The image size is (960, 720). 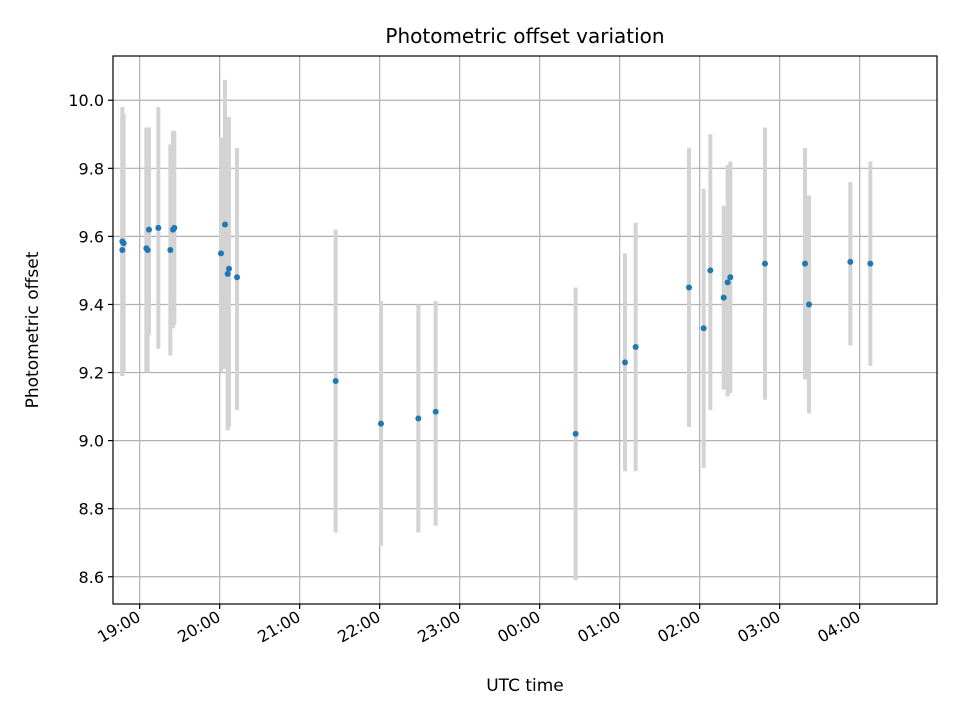 I want to click on y-tick-label: 8.8, so click(x=91, y=509).